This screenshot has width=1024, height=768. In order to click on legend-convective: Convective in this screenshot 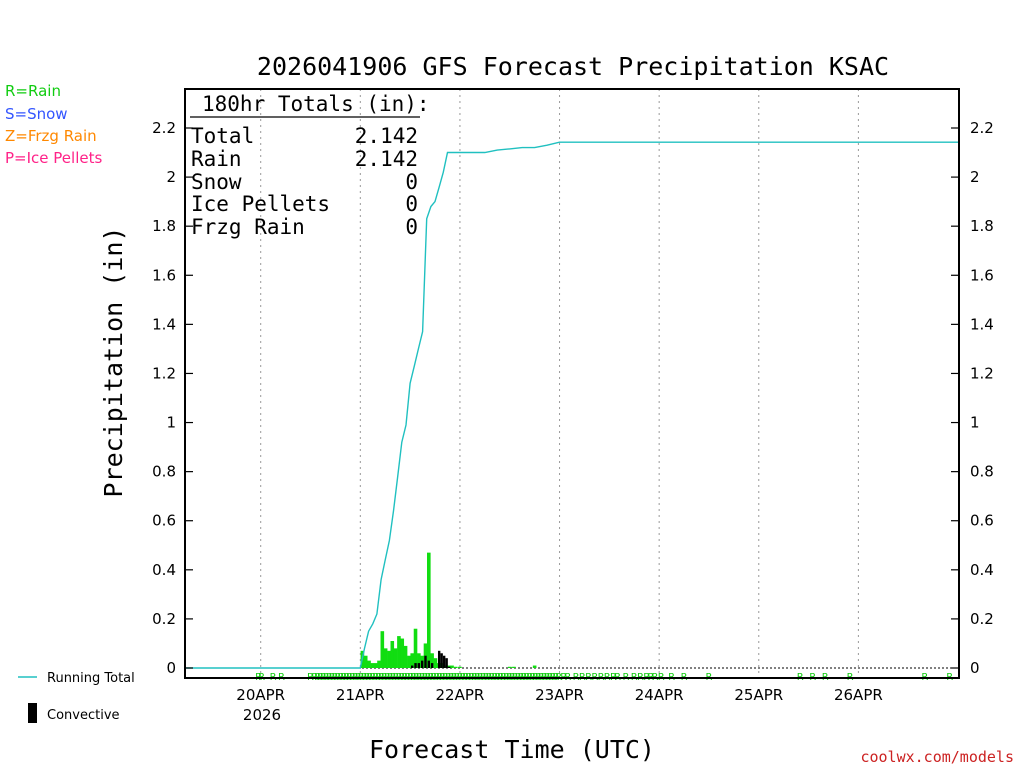, I will do `click(83, 715)`.